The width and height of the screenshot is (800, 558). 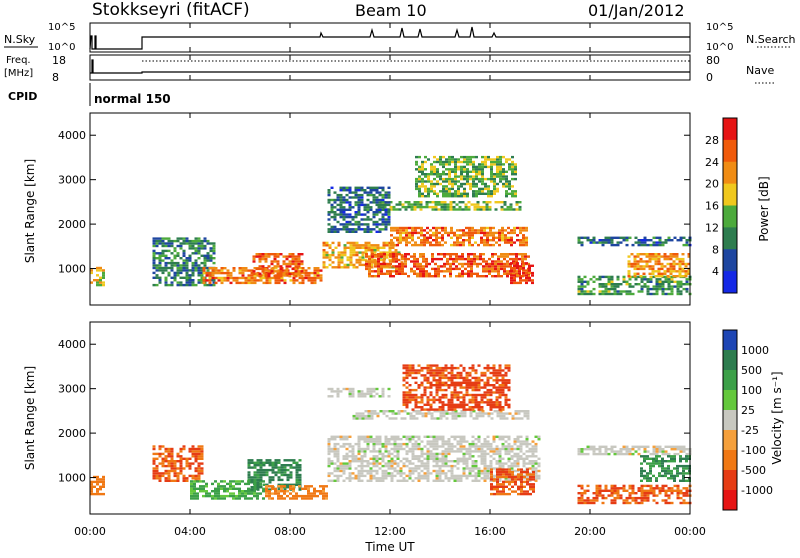 I want to click on nsky-trace, so click(x=390, y=38).